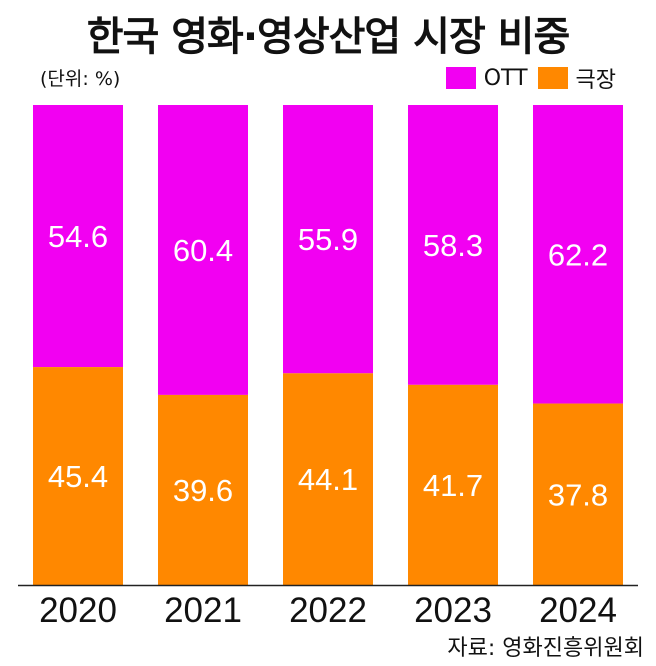 This screenshot has width=656, height=666. I want to click on legend-label-ott: OTT, so click(505, 78).